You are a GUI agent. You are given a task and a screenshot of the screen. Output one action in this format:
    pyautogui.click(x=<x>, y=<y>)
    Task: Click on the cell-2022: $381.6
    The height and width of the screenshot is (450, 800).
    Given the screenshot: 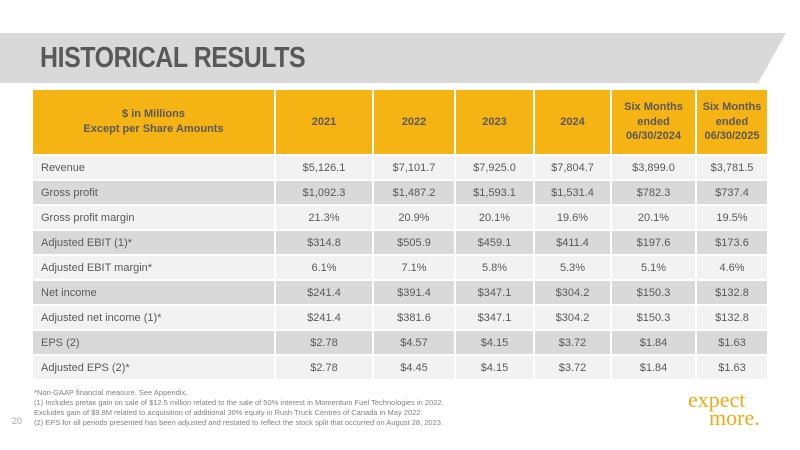 What is the action you would take?
    pyautogui.click(x=414, y=318)
    